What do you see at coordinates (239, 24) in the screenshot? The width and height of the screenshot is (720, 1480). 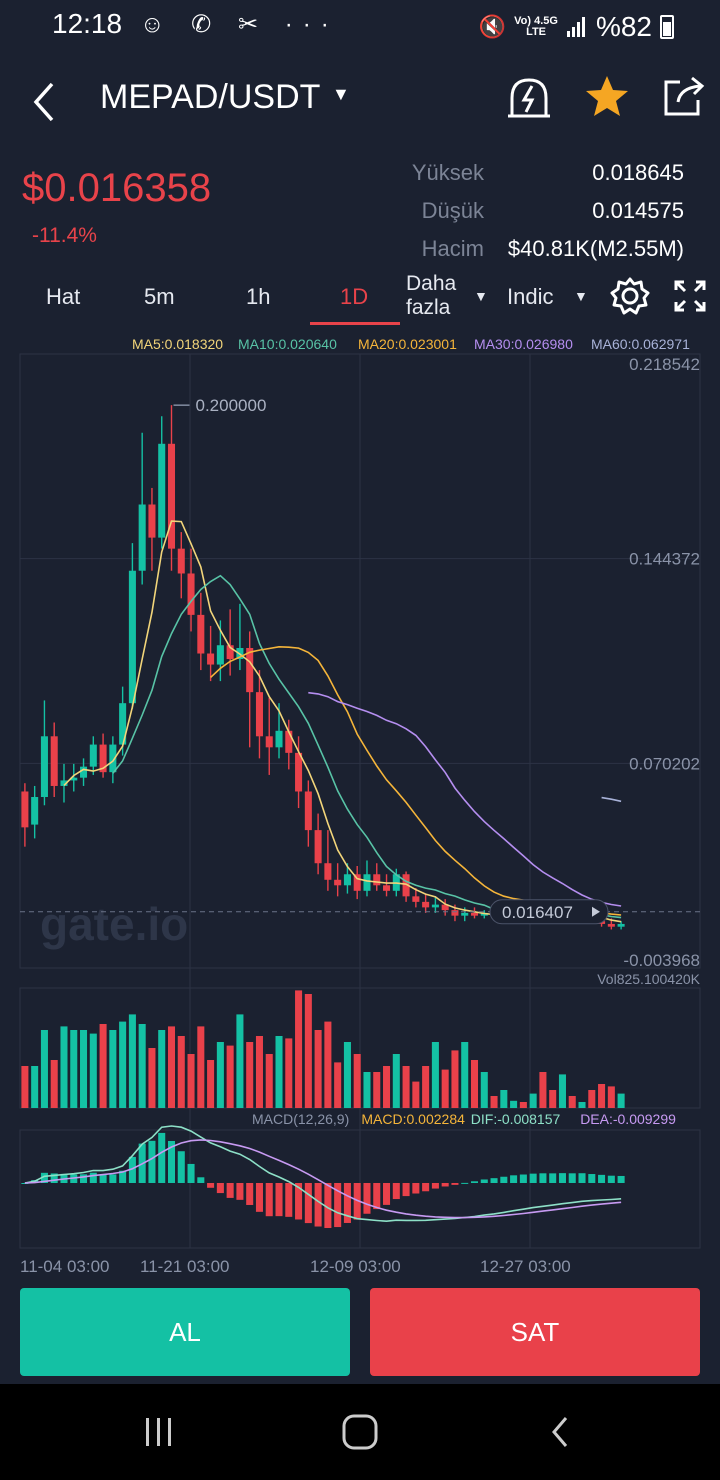 I see `notification-icons: ☺ ✆ ✂ ···` at bounding box center [239, 24].